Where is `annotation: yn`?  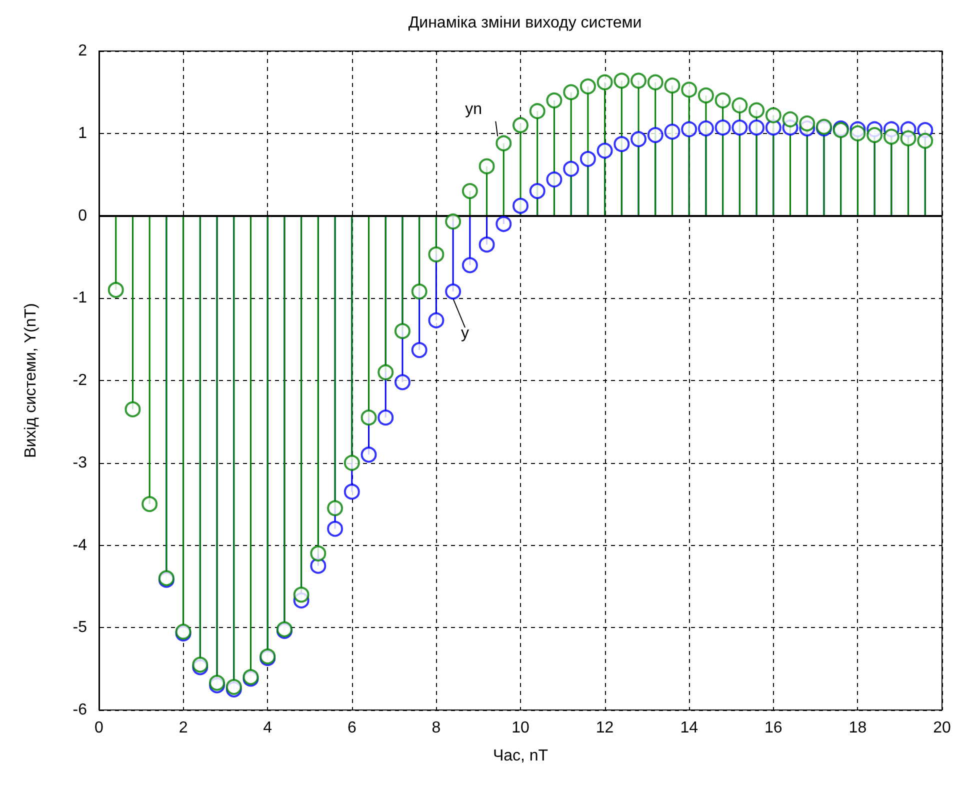
annotation: yn is located at coordinates (473, 109).